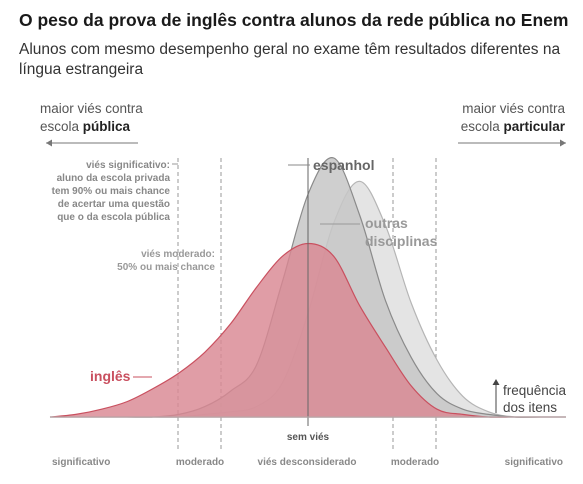  I want to click on left-bias-label: maior viés contra escola pública, so click(91, 118).